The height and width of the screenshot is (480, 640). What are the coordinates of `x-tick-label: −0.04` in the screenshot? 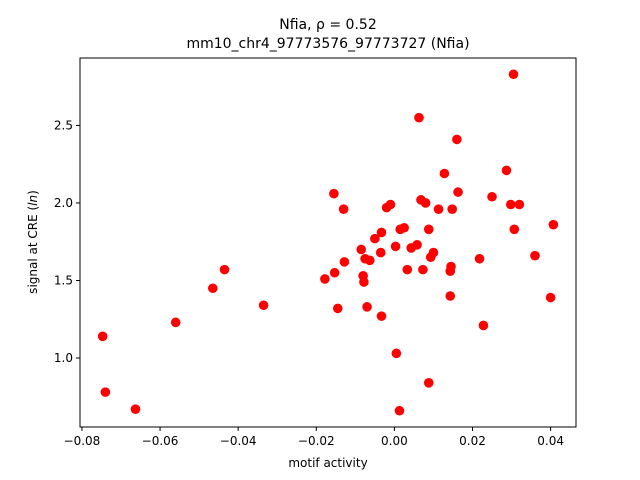 It's located at (238, 441).